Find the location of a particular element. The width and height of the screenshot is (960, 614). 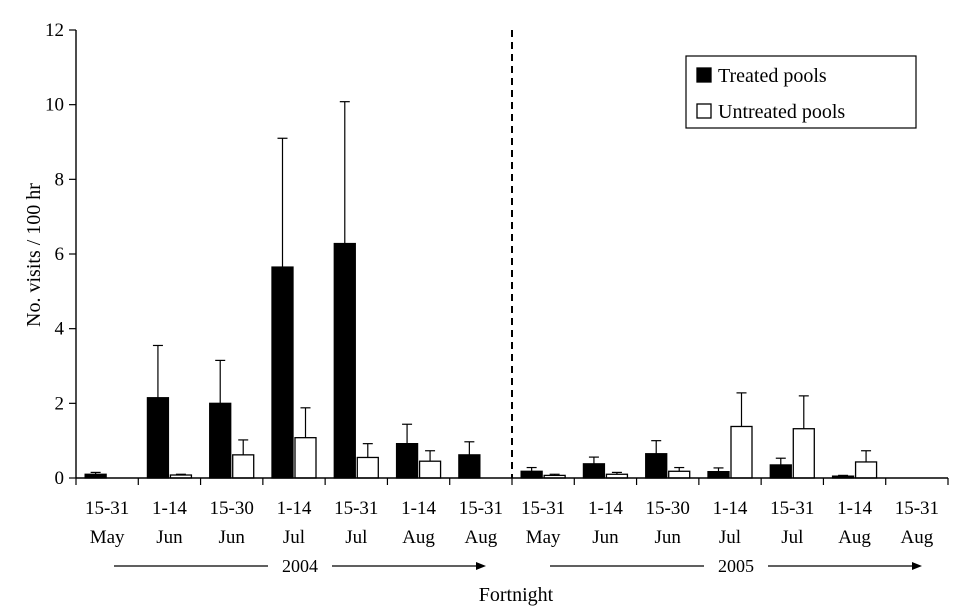

y-tick-label: 10 is located at coordinates (54, 105).